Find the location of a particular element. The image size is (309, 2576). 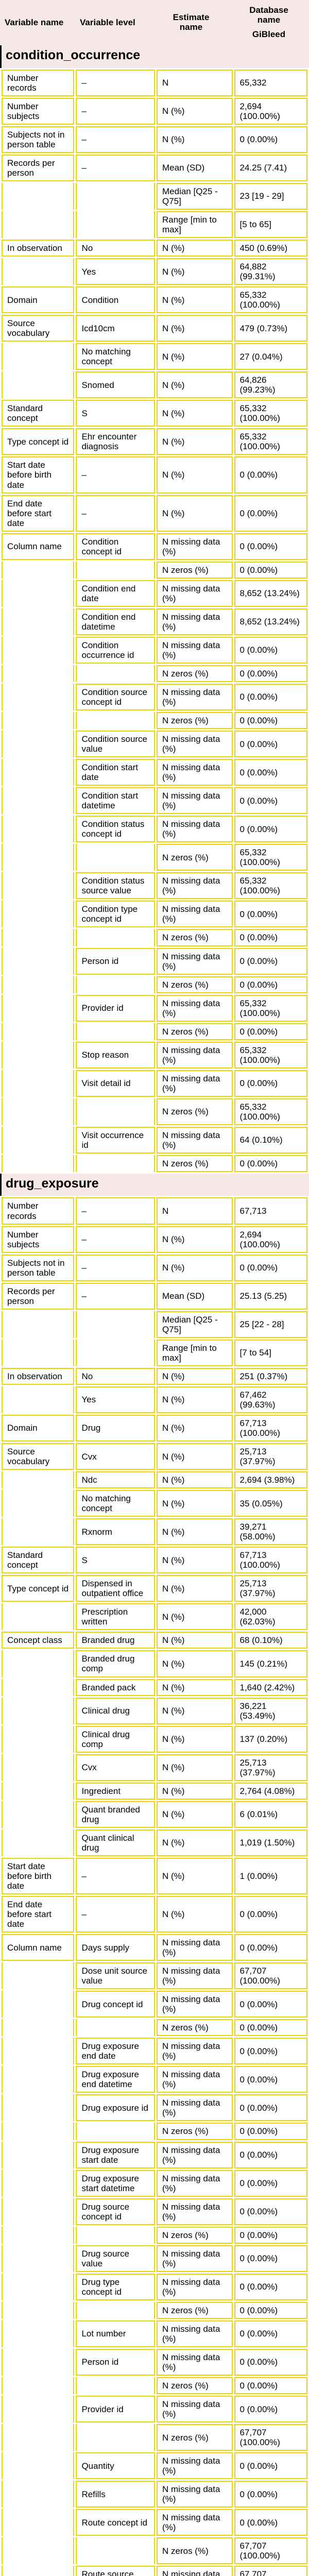

value-cell: [7 to 54] is located at coordinates (271, 1352).